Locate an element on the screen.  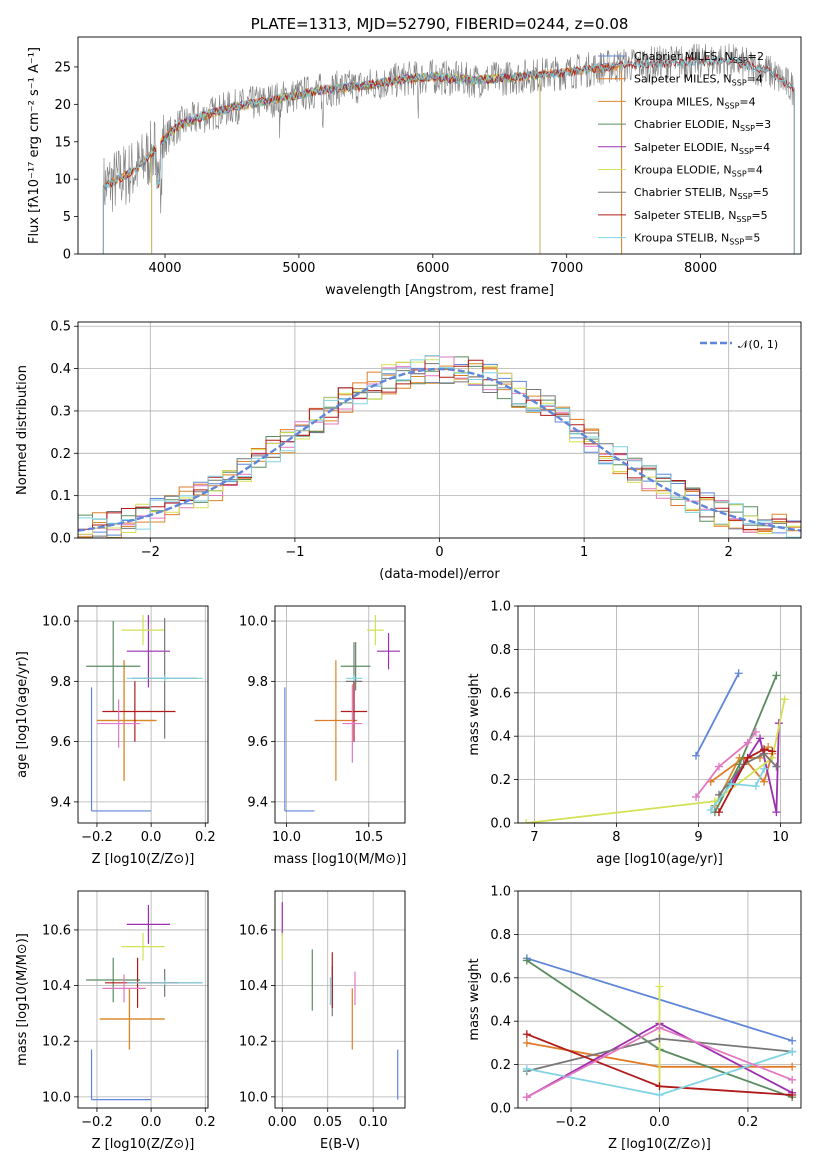
legend-label: Chabrier MILES, NSSP=2 is located at coordinates (699, 57).